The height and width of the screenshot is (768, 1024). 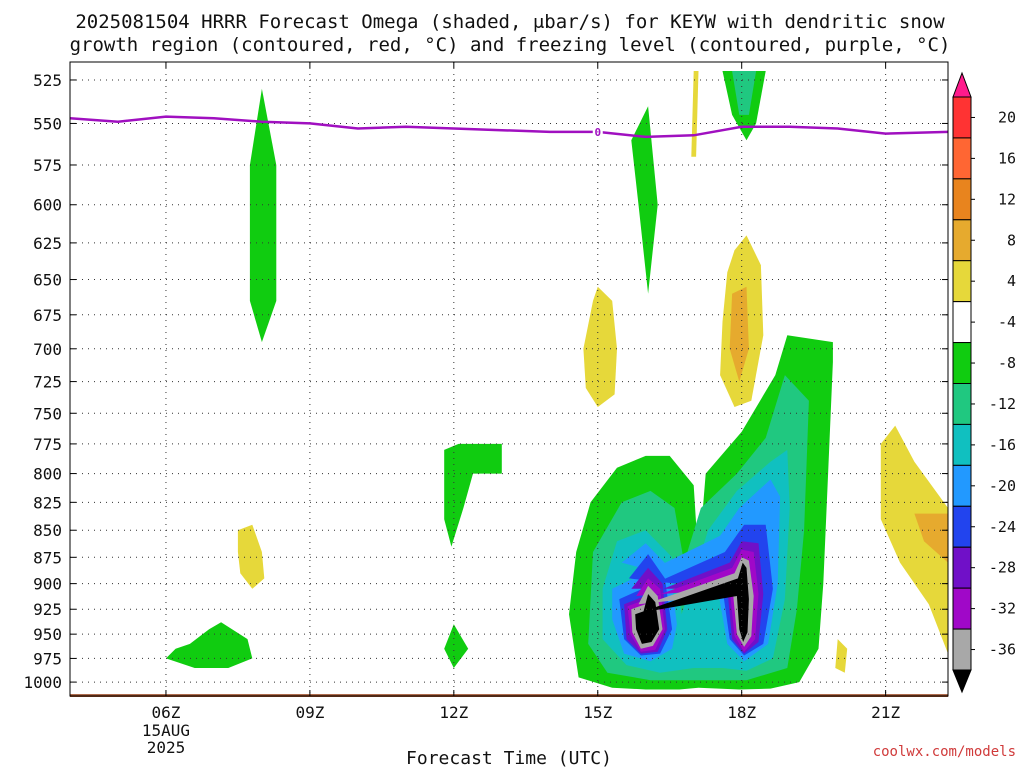 What do you see at coordinates (1002, 445) in the screenshot?
I see `colorbar-tick-label: -16` at bounding box center [1002, 445].